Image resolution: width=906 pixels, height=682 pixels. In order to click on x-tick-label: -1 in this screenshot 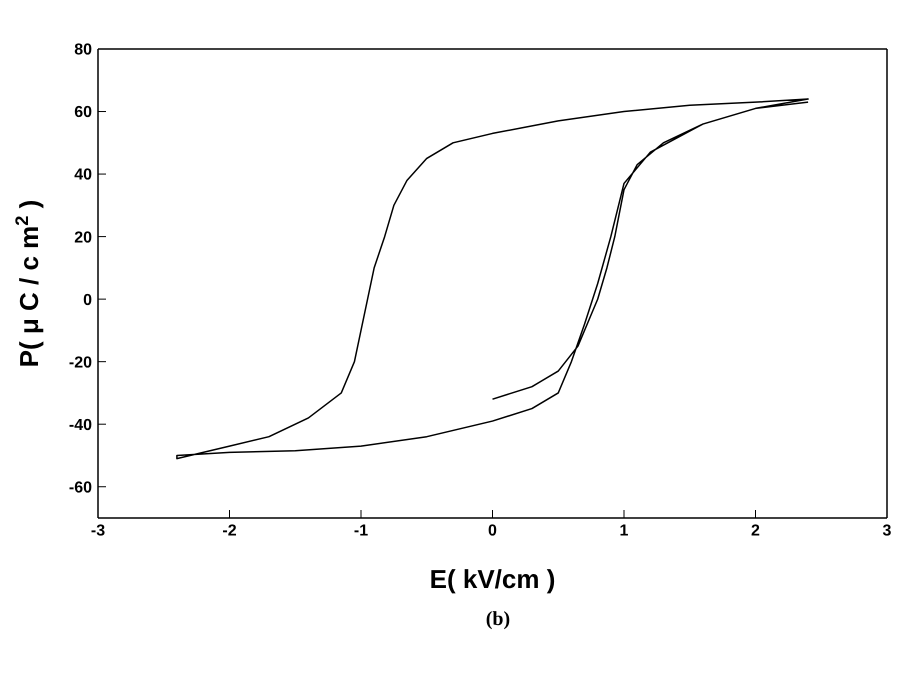, I will do `click(361, 531)`.